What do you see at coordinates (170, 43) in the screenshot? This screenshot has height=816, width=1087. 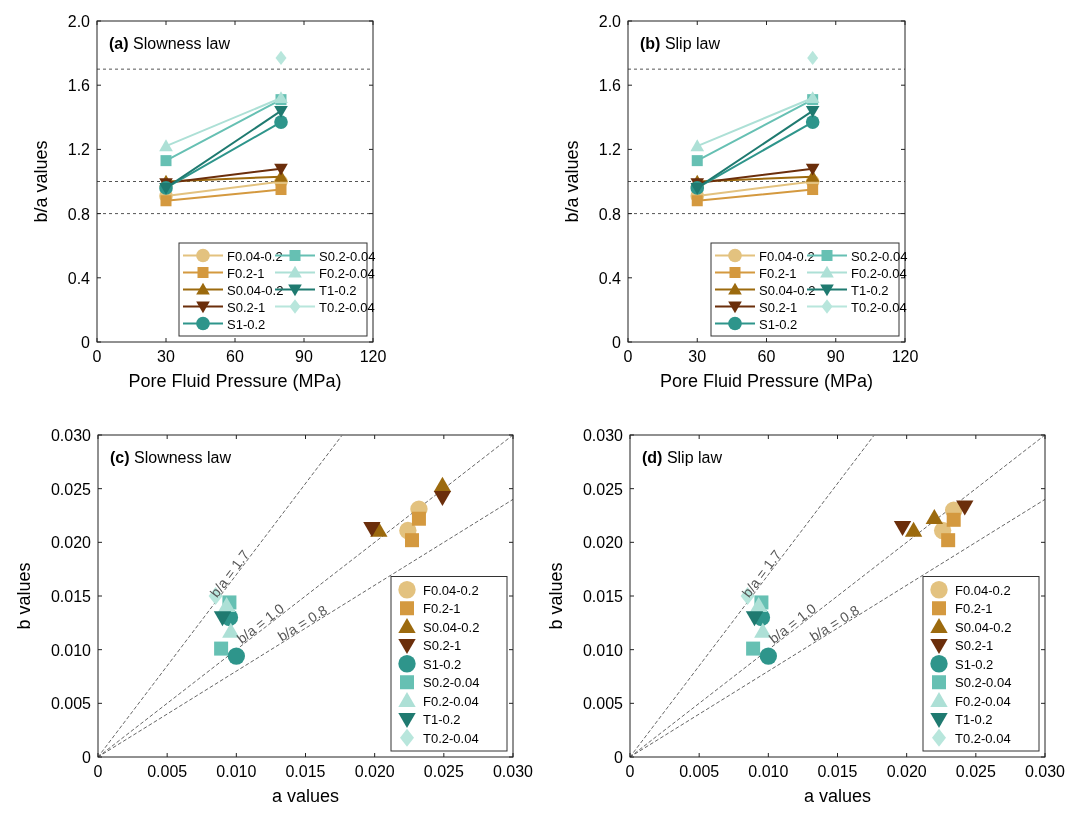 I see `text: (a) Slowness law` at bounding box center [170, 43].